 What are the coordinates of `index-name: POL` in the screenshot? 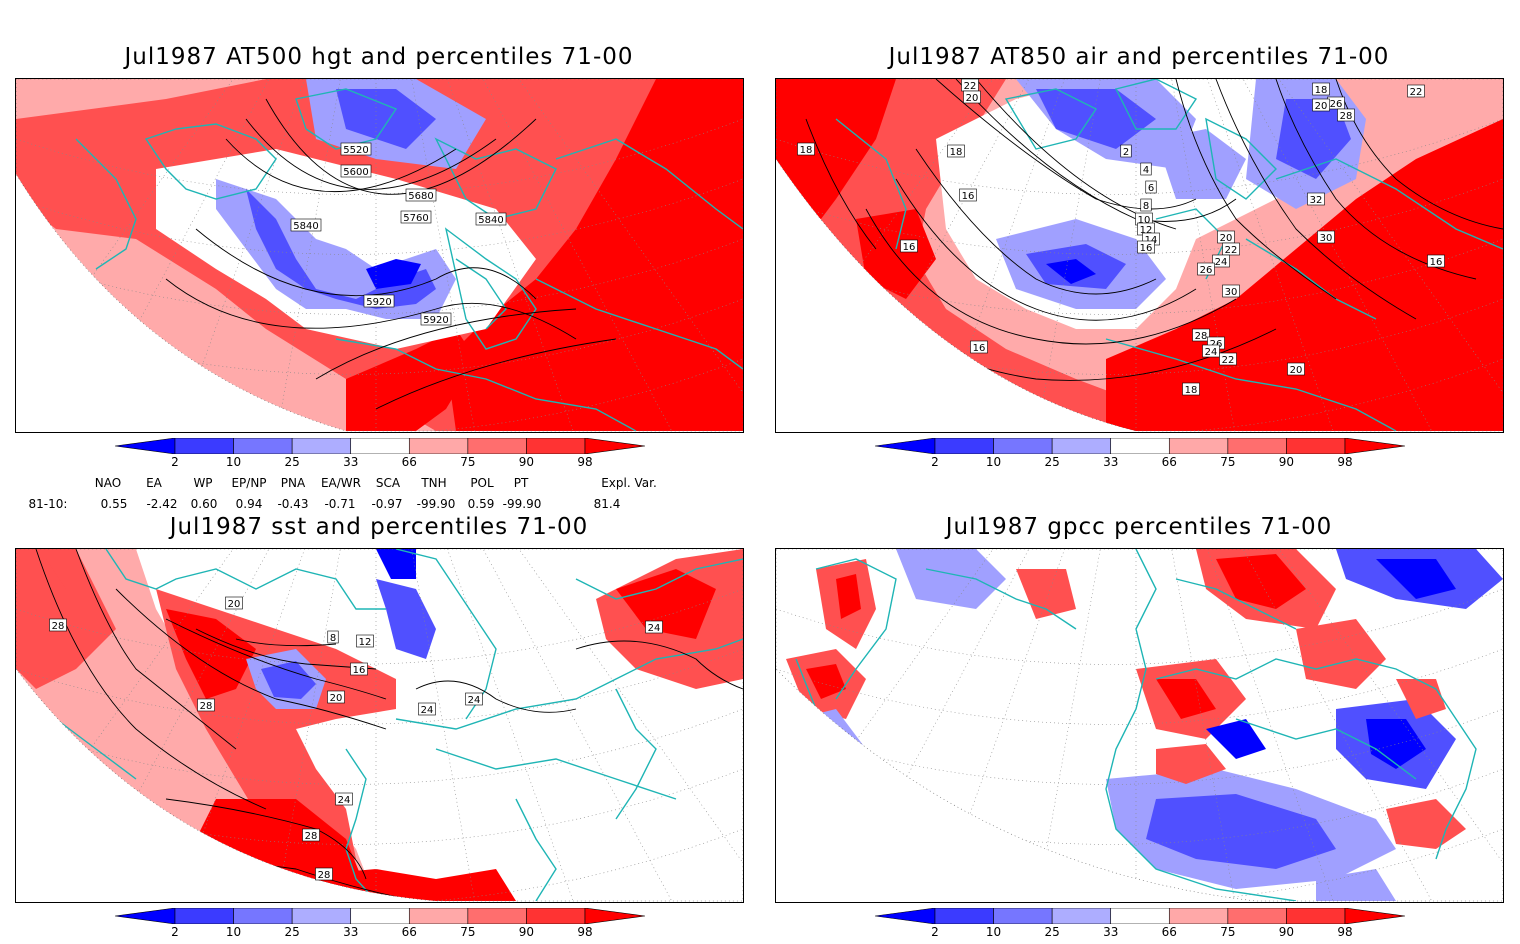 It's located at (482, 483).